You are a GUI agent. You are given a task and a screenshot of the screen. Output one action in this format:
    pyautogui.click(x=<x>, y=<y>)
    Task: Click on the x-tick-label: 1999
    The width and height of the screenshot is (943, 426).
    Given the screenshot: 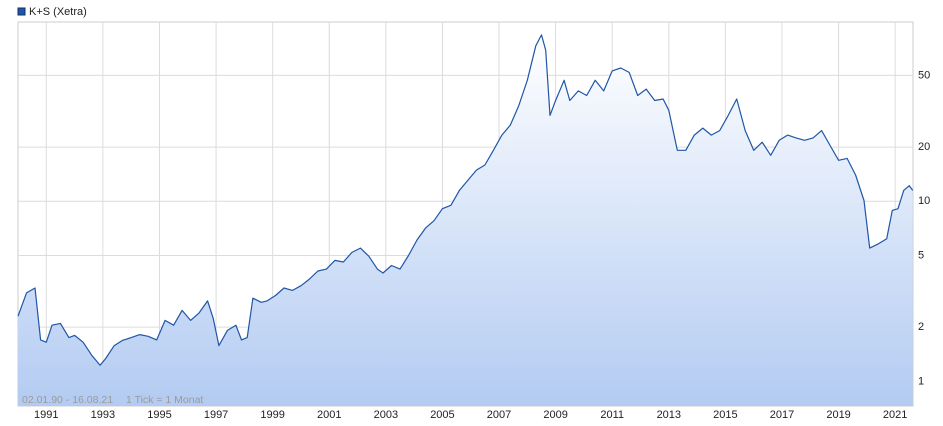 What is the action you would take?
    pyautogui.click(x=272, y=415)
    